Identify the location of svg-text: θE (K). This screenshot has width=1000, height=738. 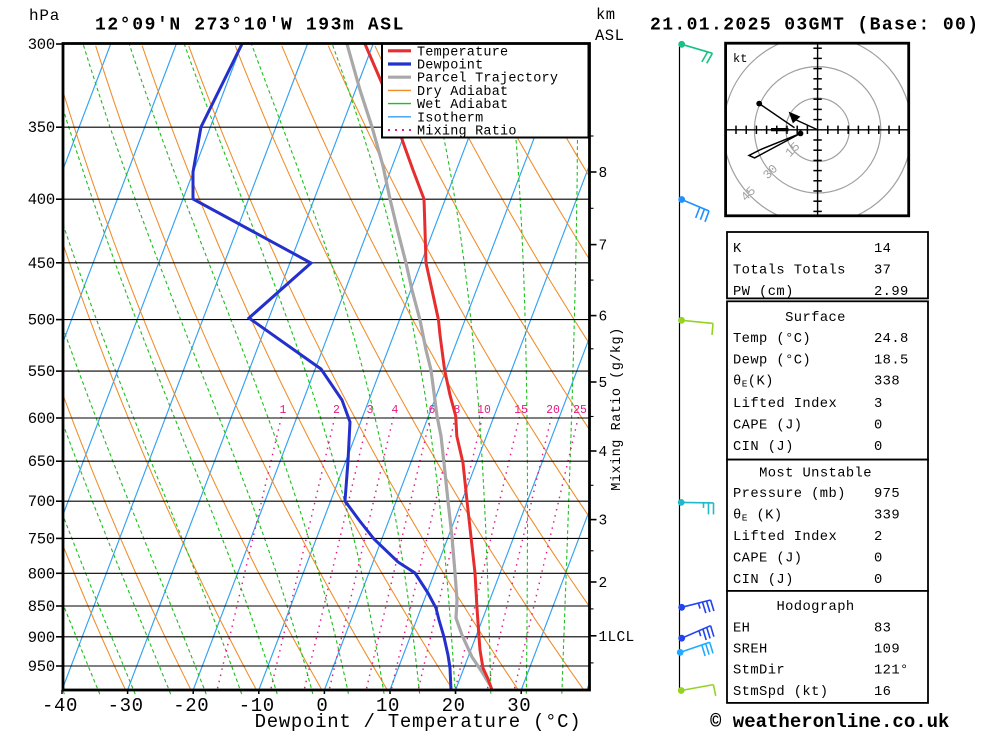
(758, 516).